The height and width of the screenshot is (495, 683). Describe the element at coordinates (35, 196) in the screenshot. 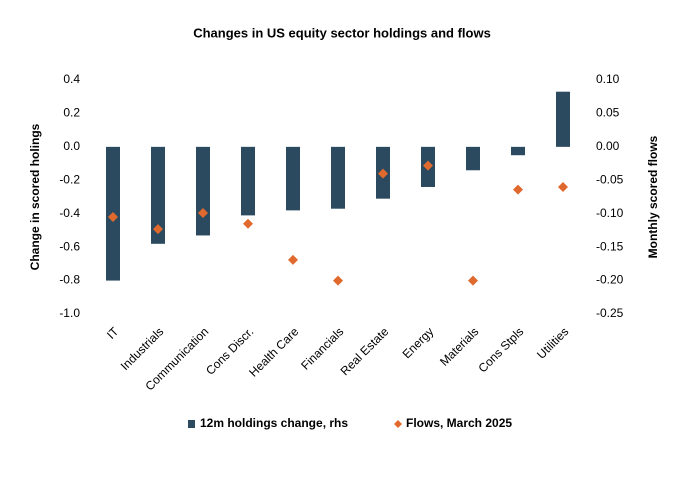

I see `y-axis-title: Change in scored holings` at that location.